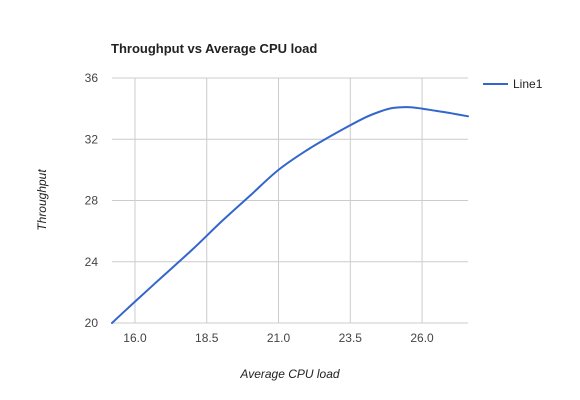  What do you see at coordinates (214, 48) in the screenshot?
I see `chart-title: Throughput vs Average CPU load` at bounding box center [214, 48].